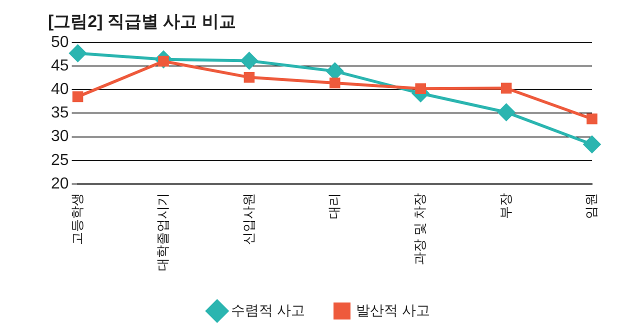 The height and width of the screenshot is (336, 640). What do you see at coordinates (60, 160) in the screenshot?
I see `y-tick-label: 25` at bounding box center [60, 160].